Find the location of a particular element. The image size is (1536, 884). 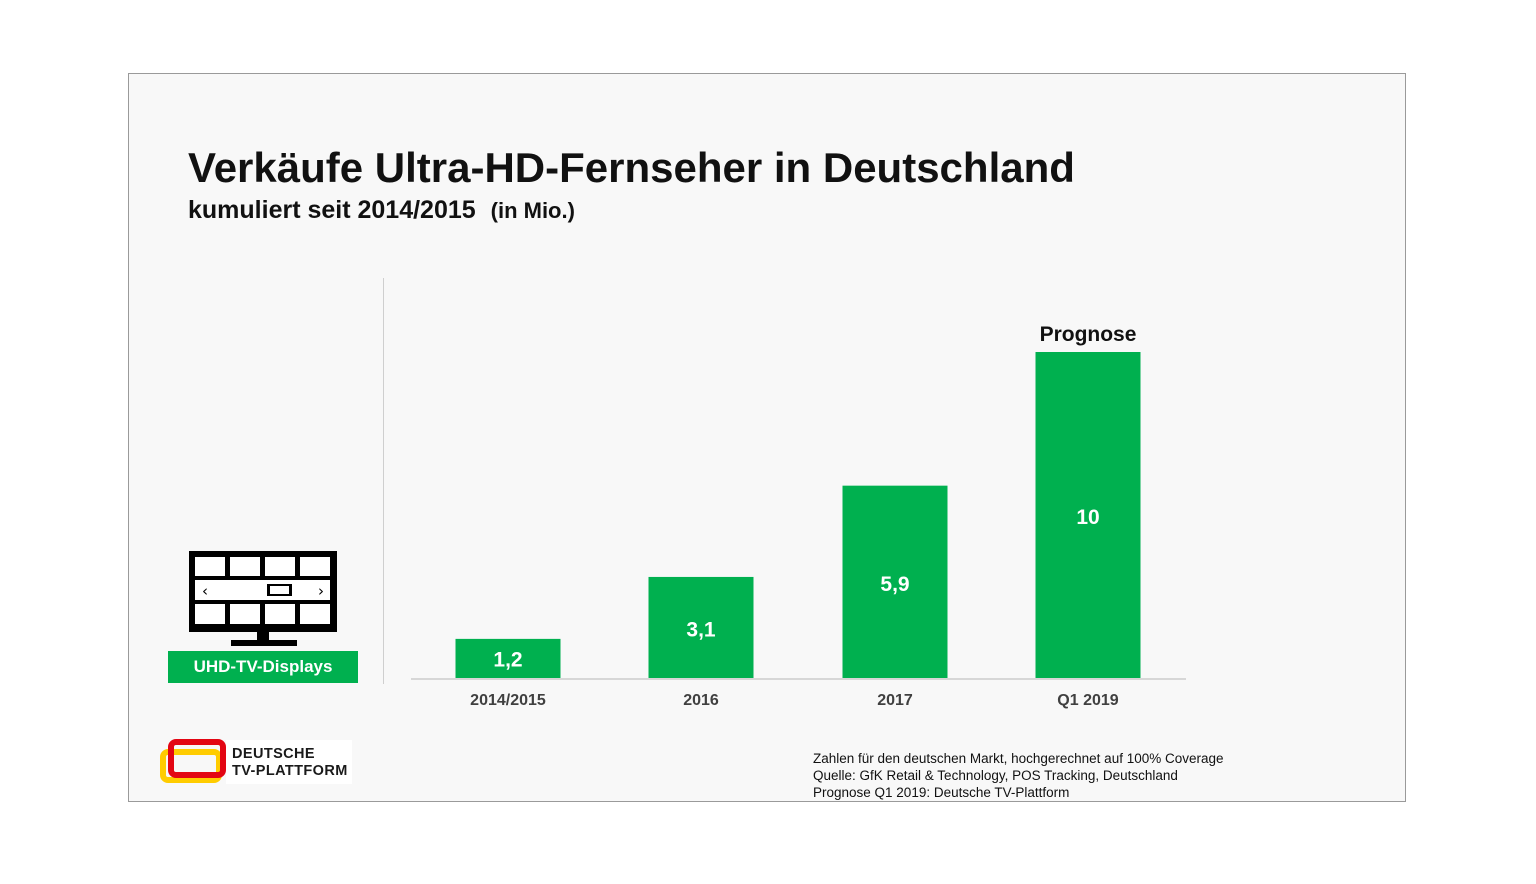

x-tick-label-2: 2016 is located at coordinates (701, 700).